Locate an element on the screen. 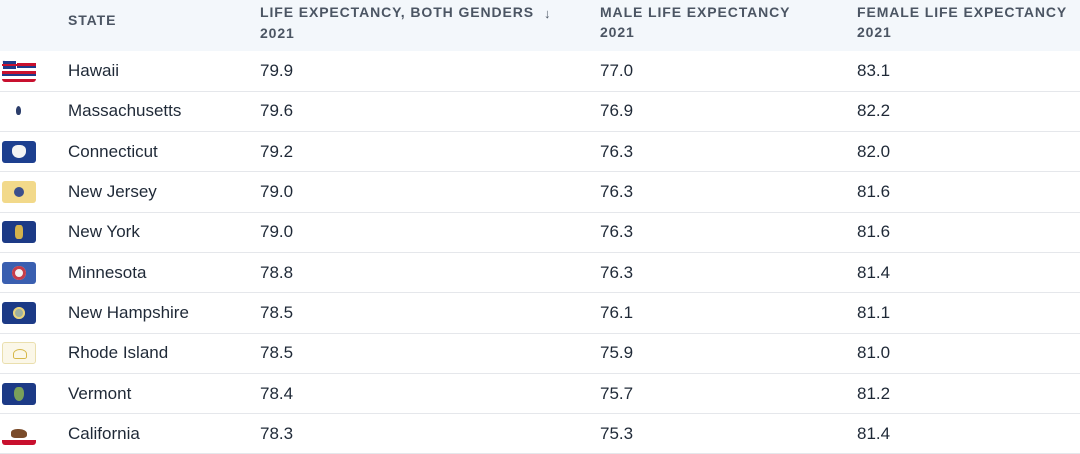 The width and height of the screenshot is (1080, 454). minnesota-flag-icon is located at coordinates (19, 272).